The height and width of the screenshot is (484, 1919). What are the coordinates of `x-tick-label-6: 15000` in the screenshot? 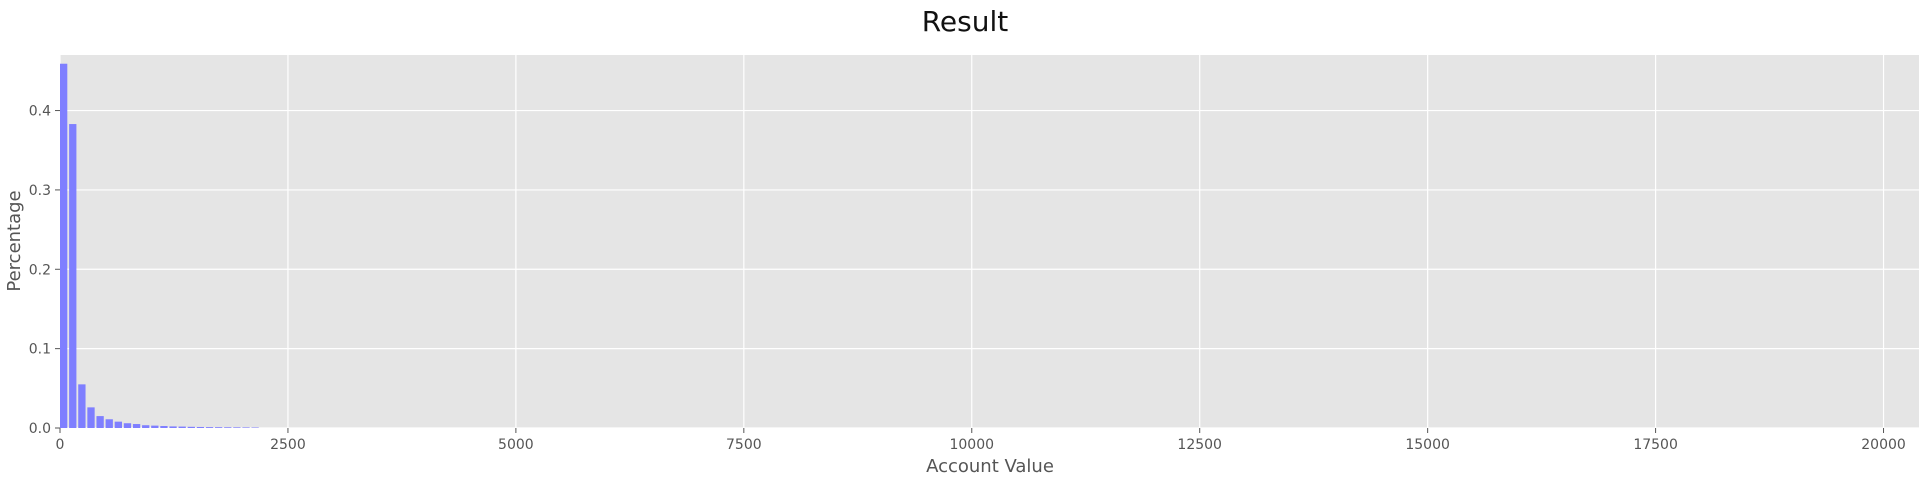 It's located at (1427, 445).